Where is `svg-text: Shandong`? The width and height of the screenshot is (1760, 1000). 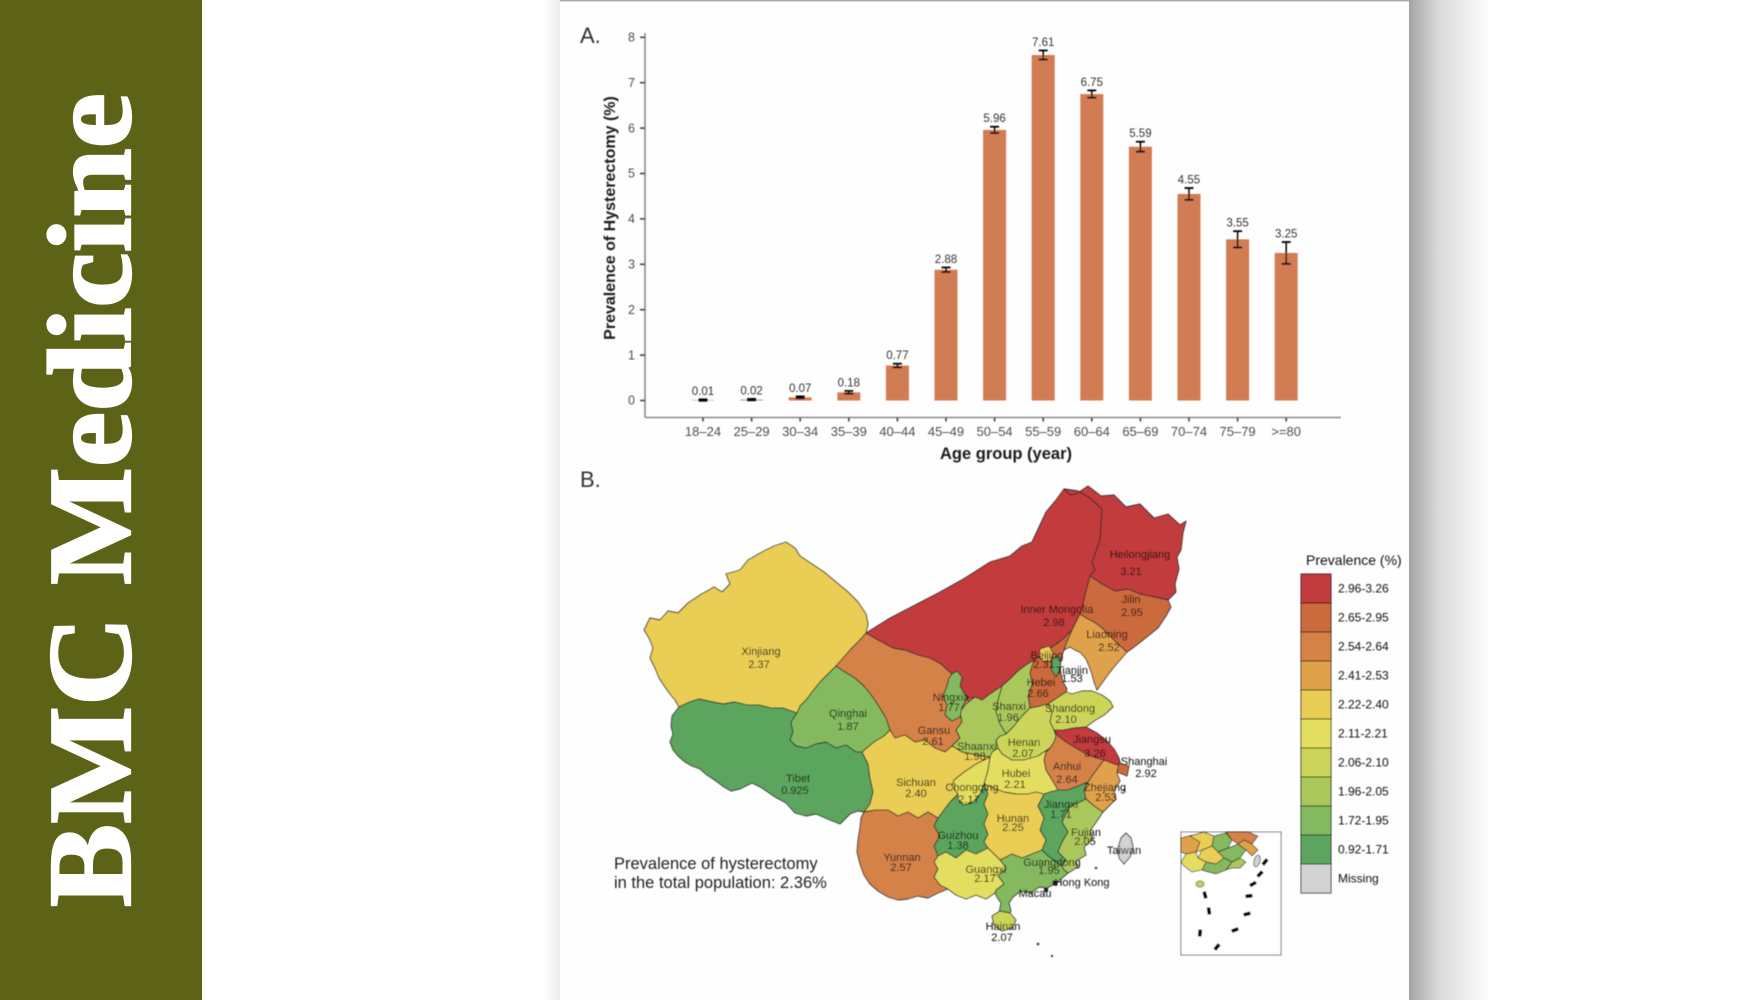 svg-text: Shandong is located at coordinates (1070, 709).